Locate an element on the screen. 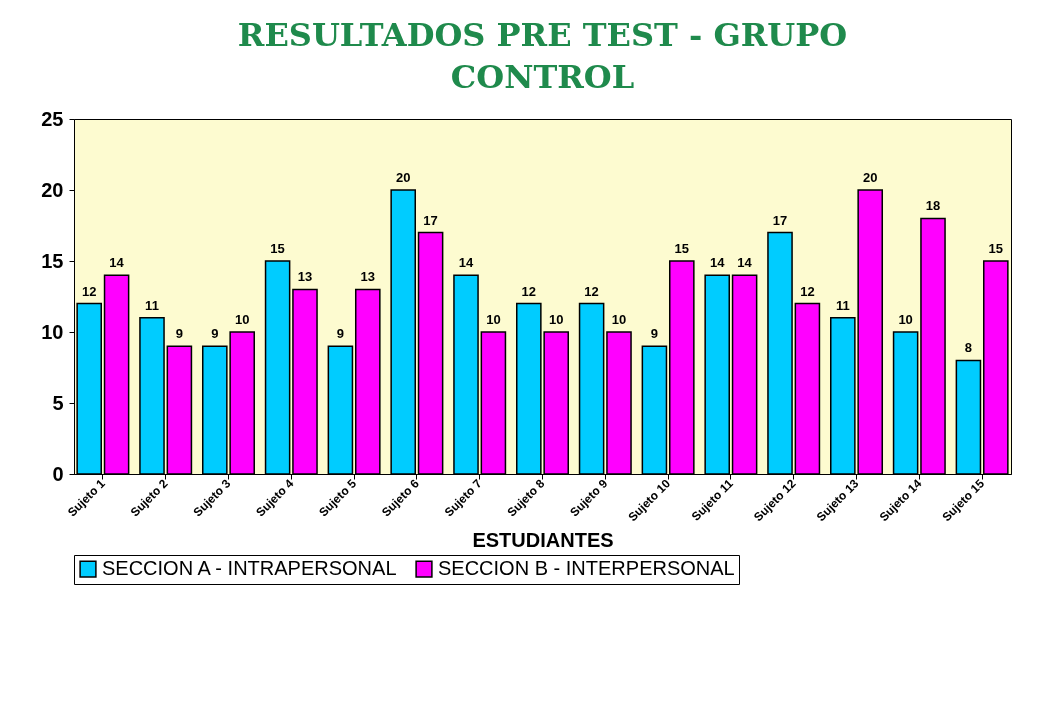 The image size is (1045, 719). data-label: 18 is located at coordinates (933, 206).